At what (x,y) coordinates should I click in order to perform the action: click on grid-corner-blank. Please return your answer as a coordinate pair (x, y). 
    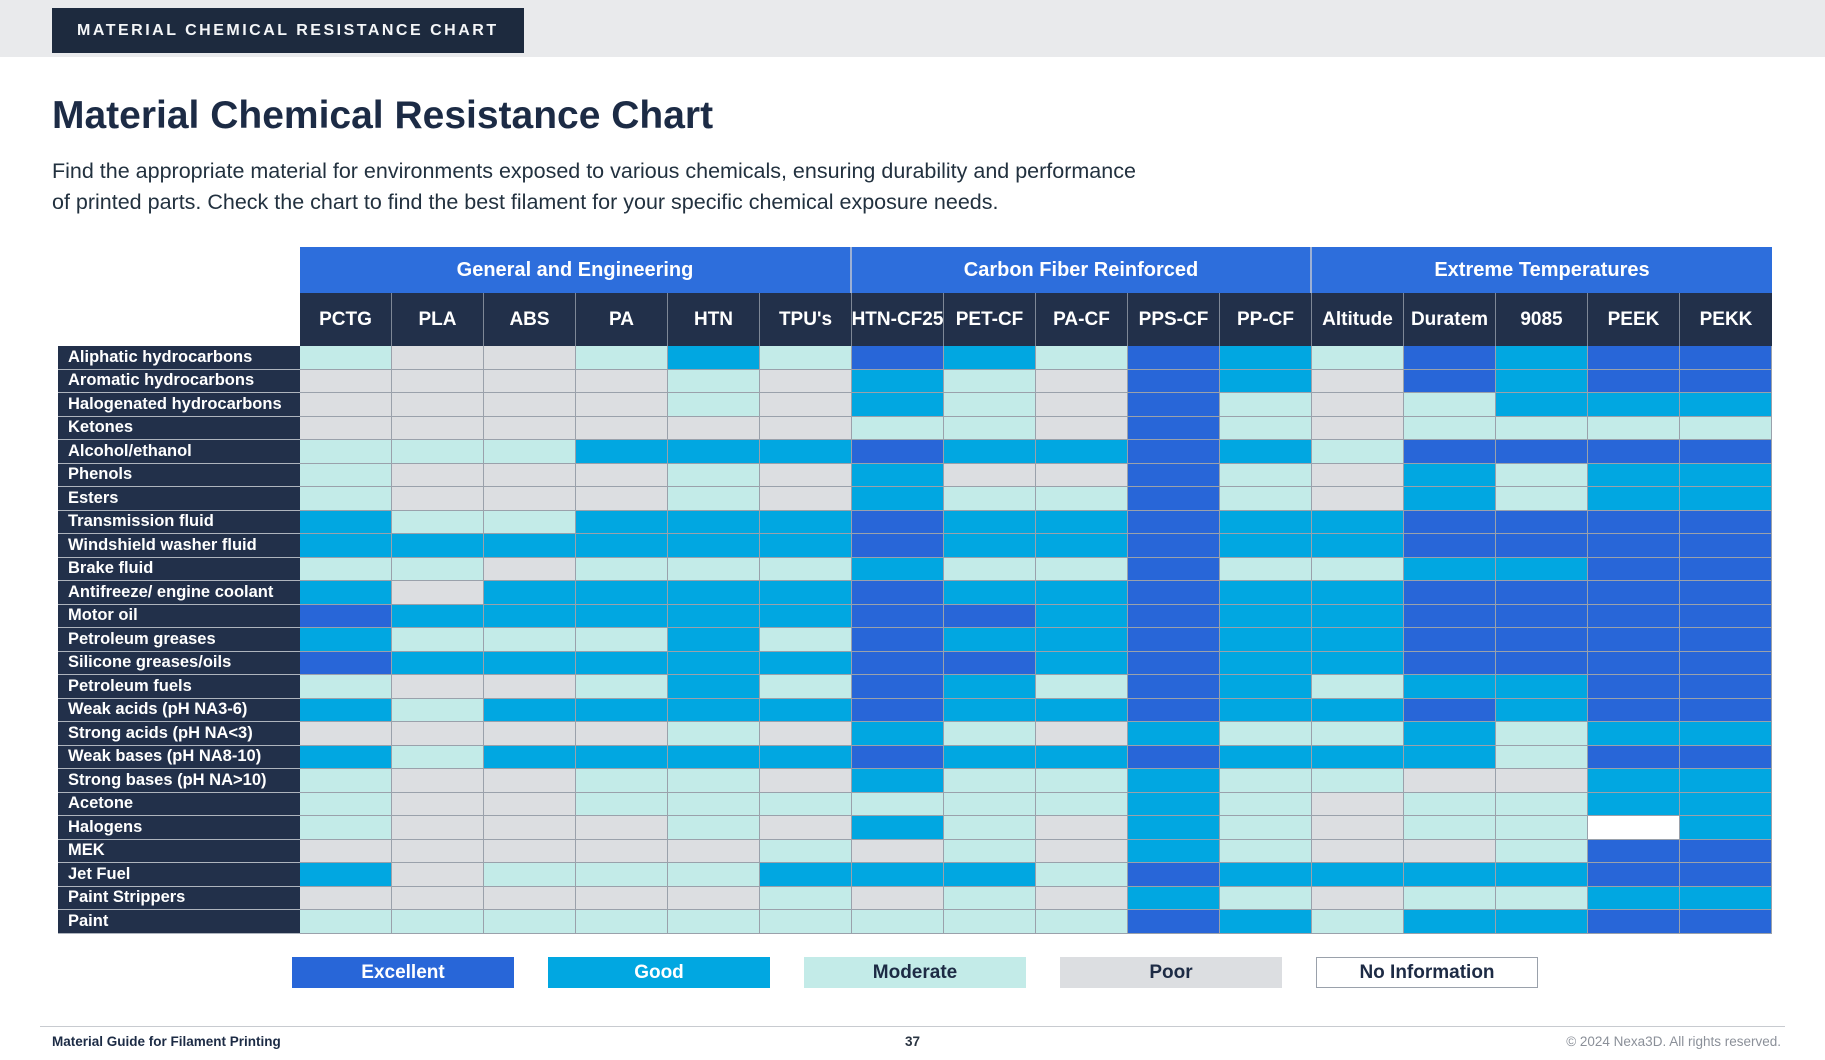
    Looking at the image, I should click on (179, 270).